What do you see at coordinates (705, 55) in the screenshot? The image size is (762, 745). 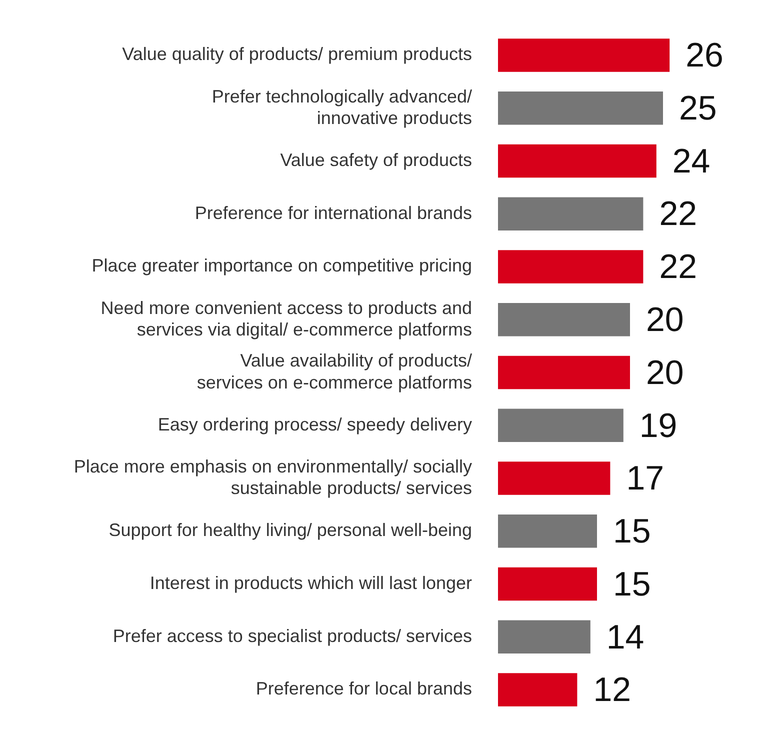 I see `data-label: 26` at bounding box center [705, 55].